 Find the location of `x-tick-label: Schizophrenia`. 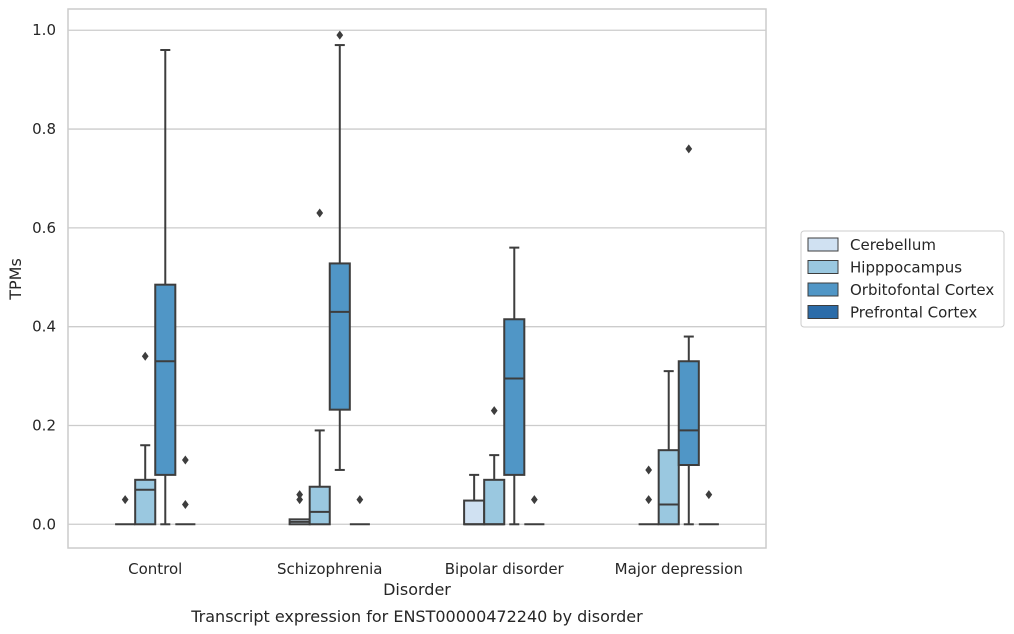

x-tick-label: Schizophrenia is located at coordinates (329, 569).